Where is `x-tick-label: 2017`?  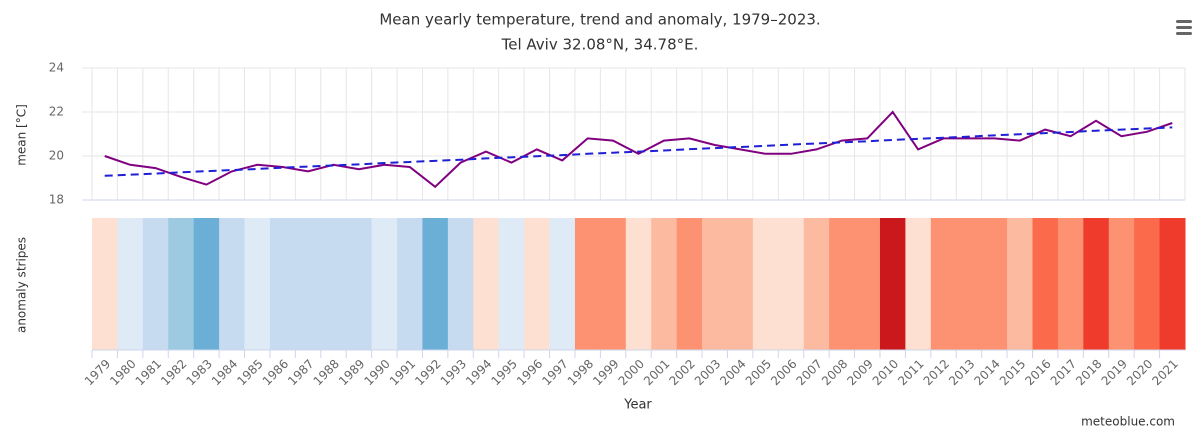
x-tick-label: 2017 is located at coordinates (1063, 372).